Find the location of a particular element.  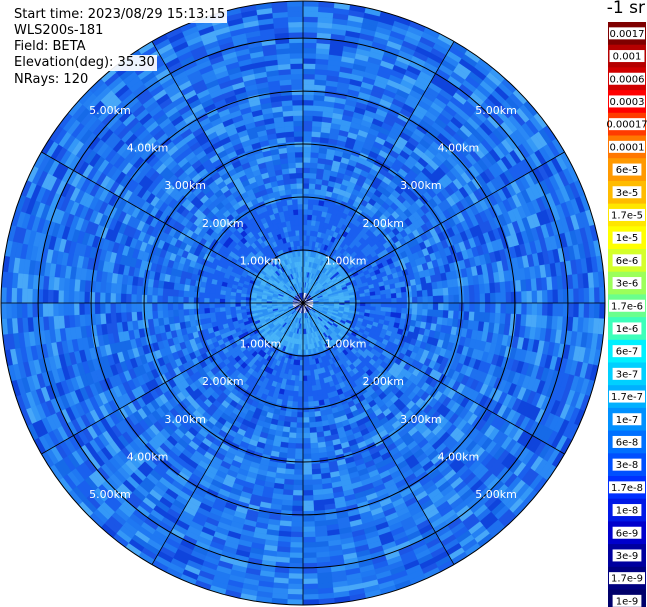

colorbar-label-4: 0.00017 is located at coordinates (626, 125).